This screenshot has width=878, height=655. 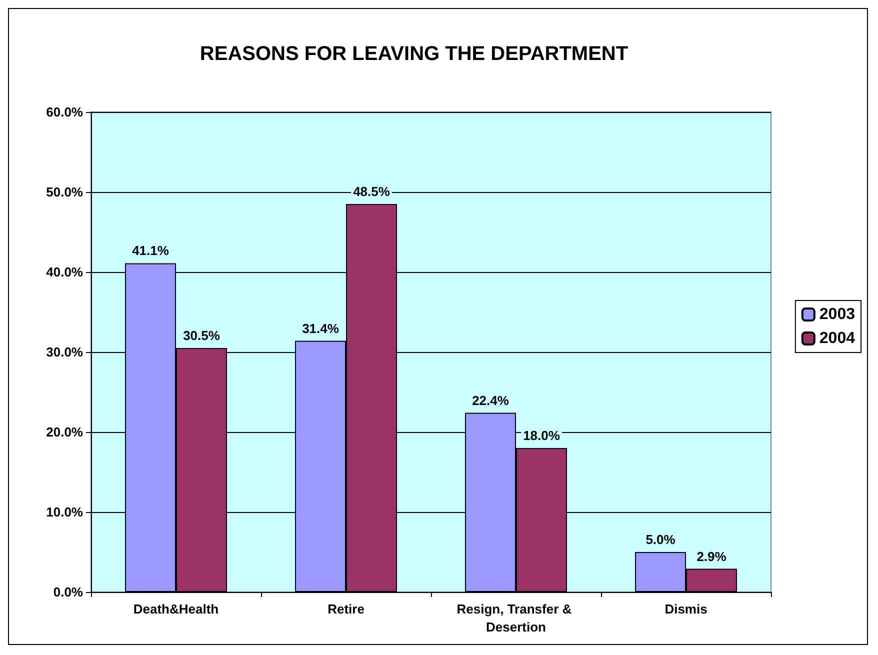 I want to click on data-label: 22.4%, so click(x=491, y=400).